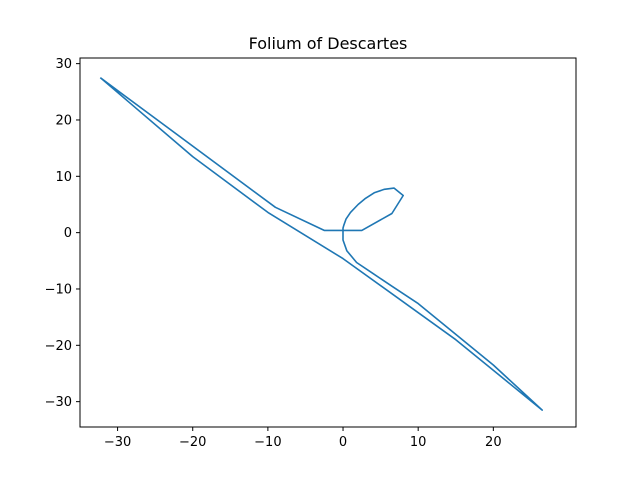 Image resolution: width=640 pixels, height=480 pixels. I want to click on y-tick-label: 20, so click(63, 120).